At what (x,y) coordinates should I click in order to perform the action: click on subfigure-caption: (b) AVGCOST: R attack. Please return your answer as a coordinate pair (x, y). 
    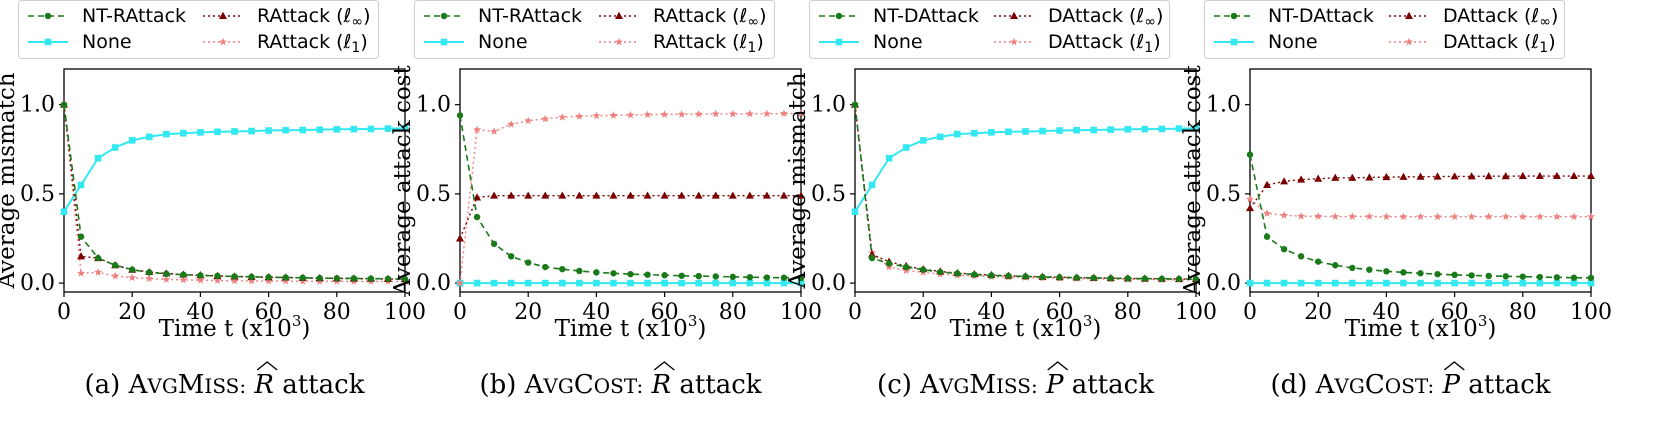
    Looking at the image, I should click on (620, 385).